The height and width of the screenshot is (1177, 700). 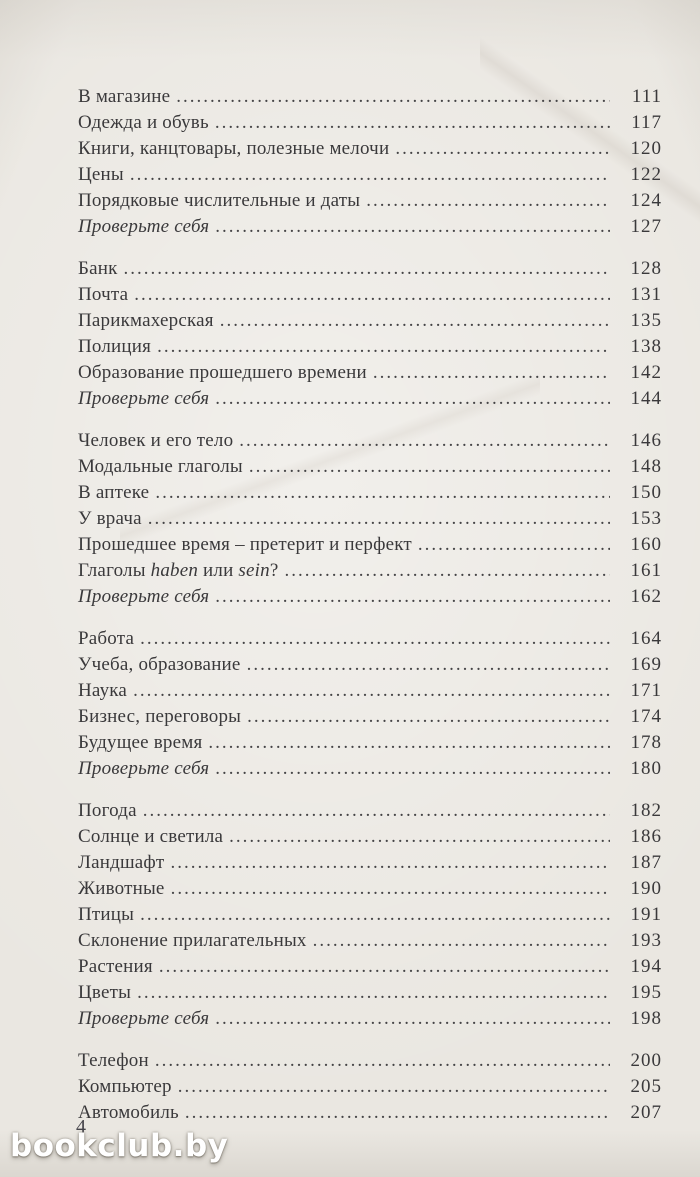 What do you see at coordinates (370, 837) in the screenshot?
I see `toc-row: Солнце и светила 186` at bounding box center [370, 837].